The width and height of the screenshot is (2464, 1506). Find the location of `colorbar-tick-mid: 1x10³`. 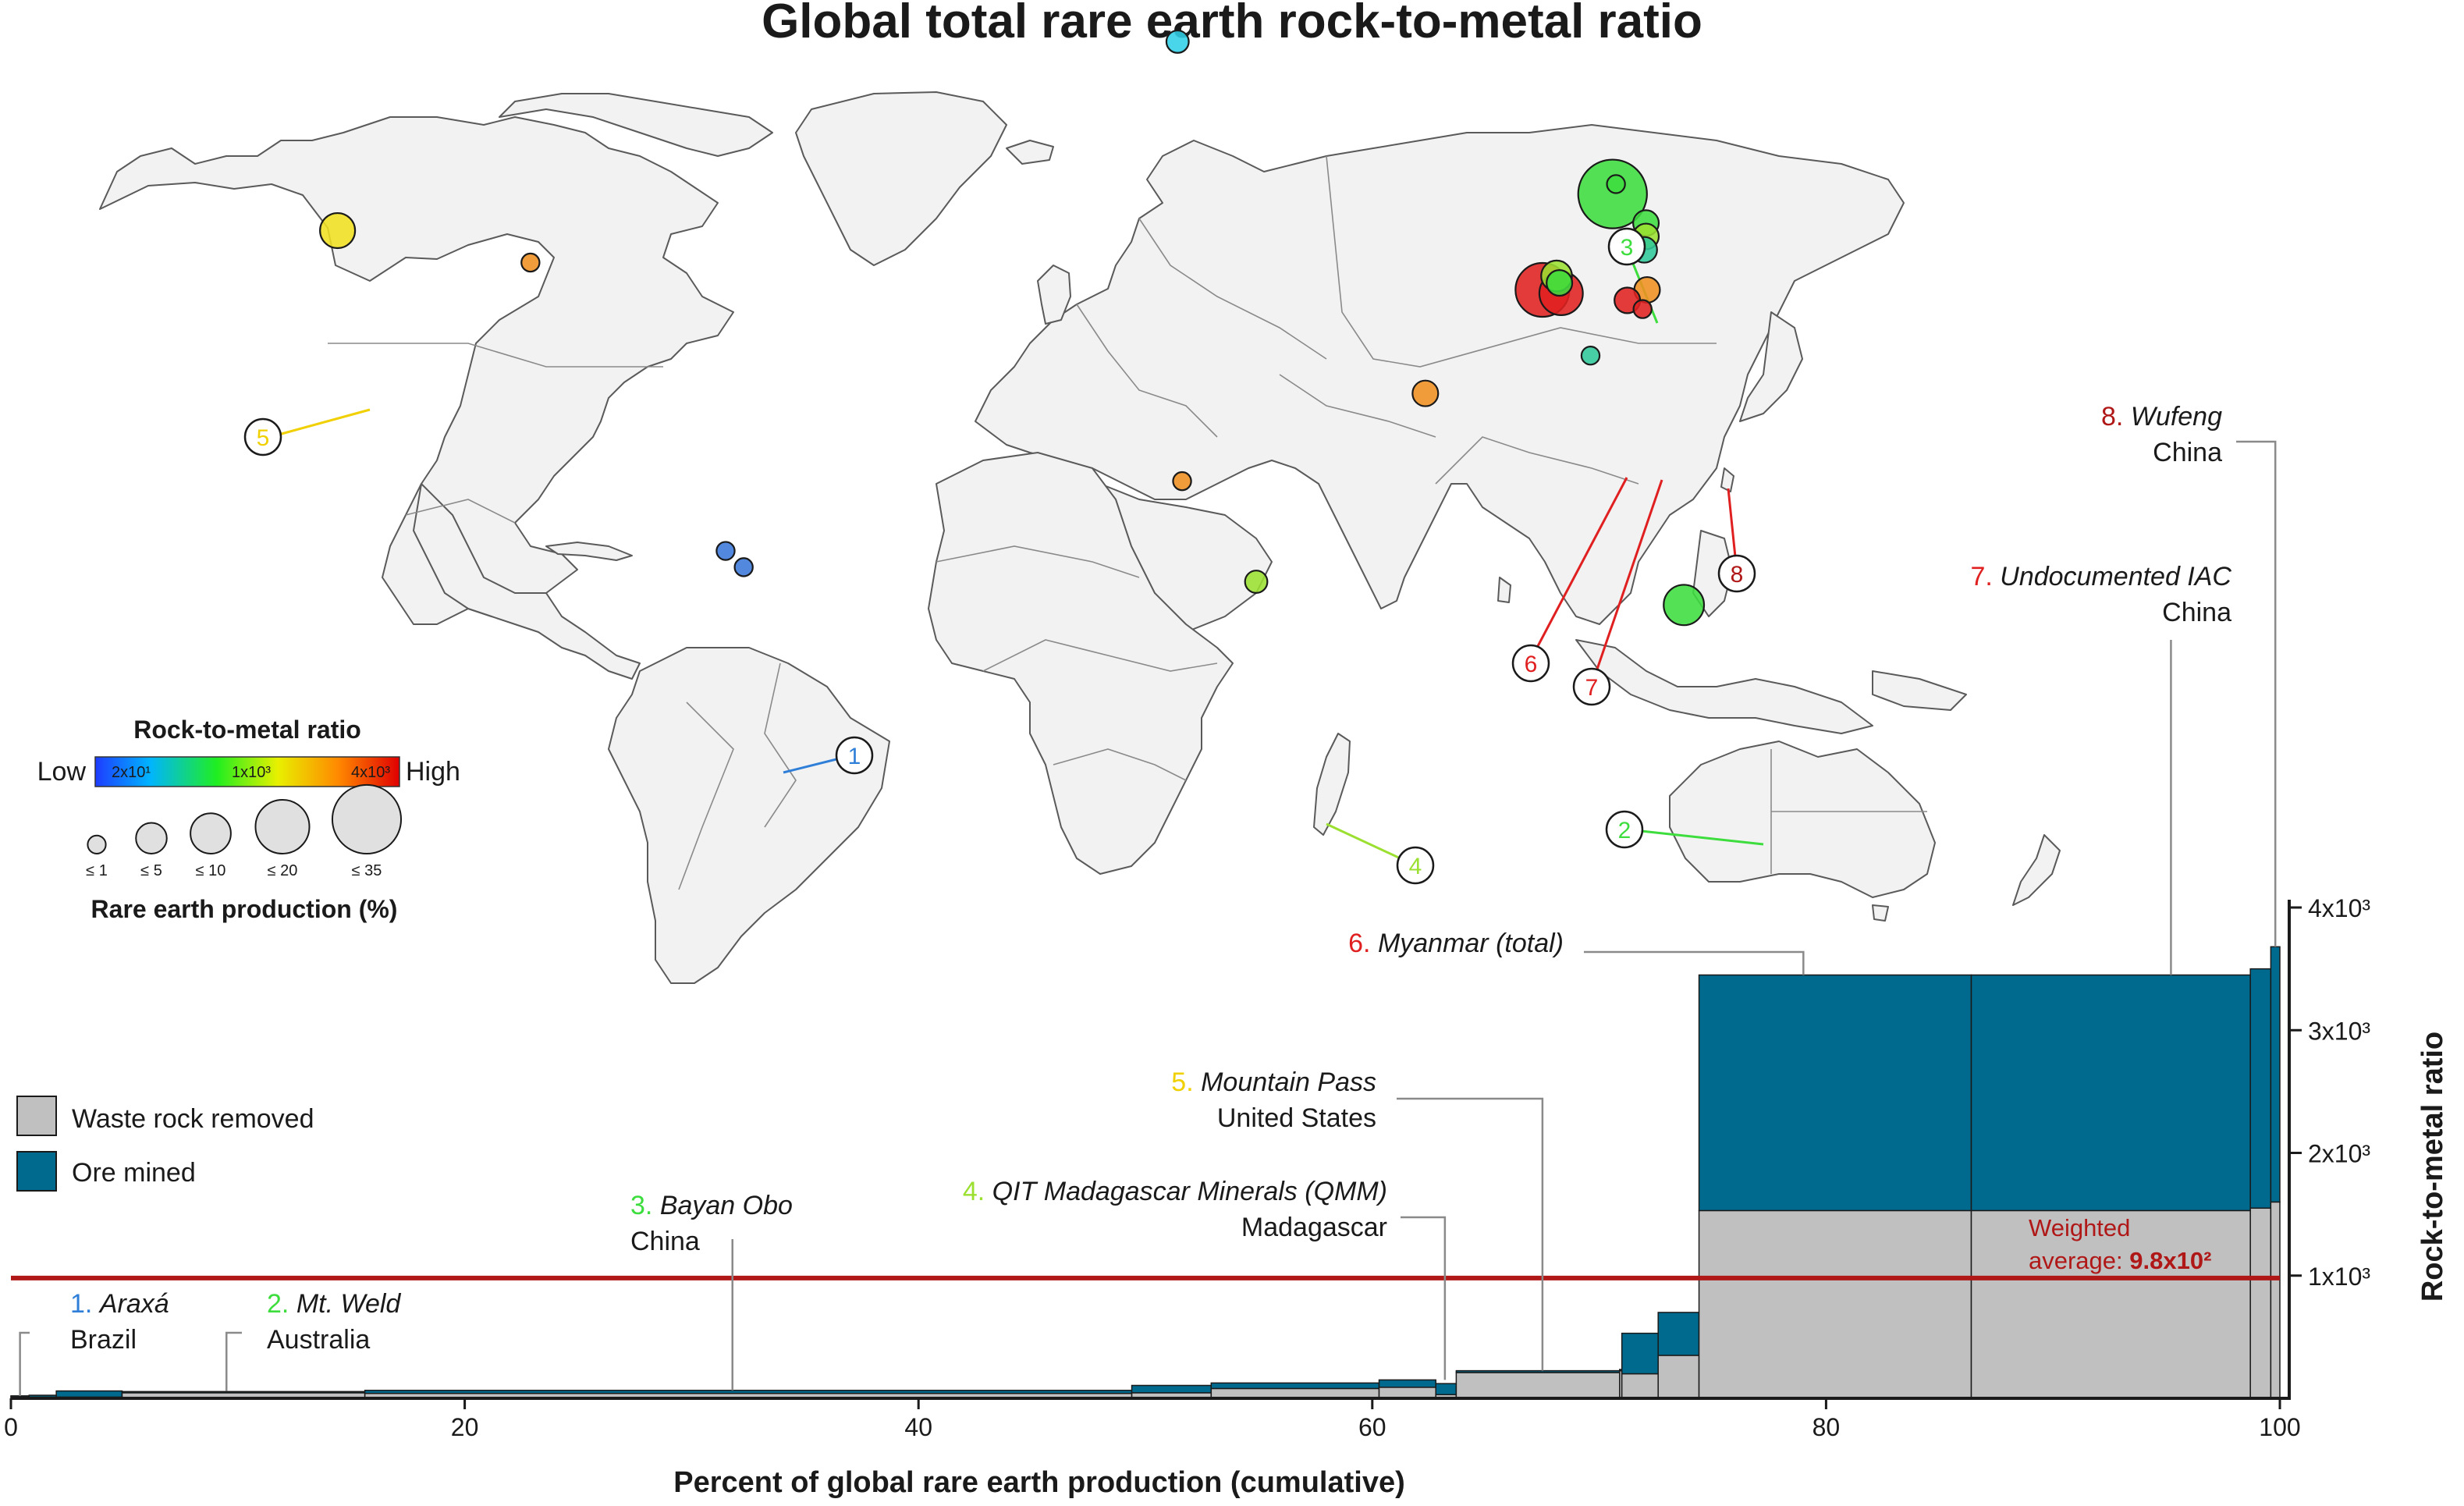

colorbar-tick-mid: 1x10³ is located at coordinates (251, 772).